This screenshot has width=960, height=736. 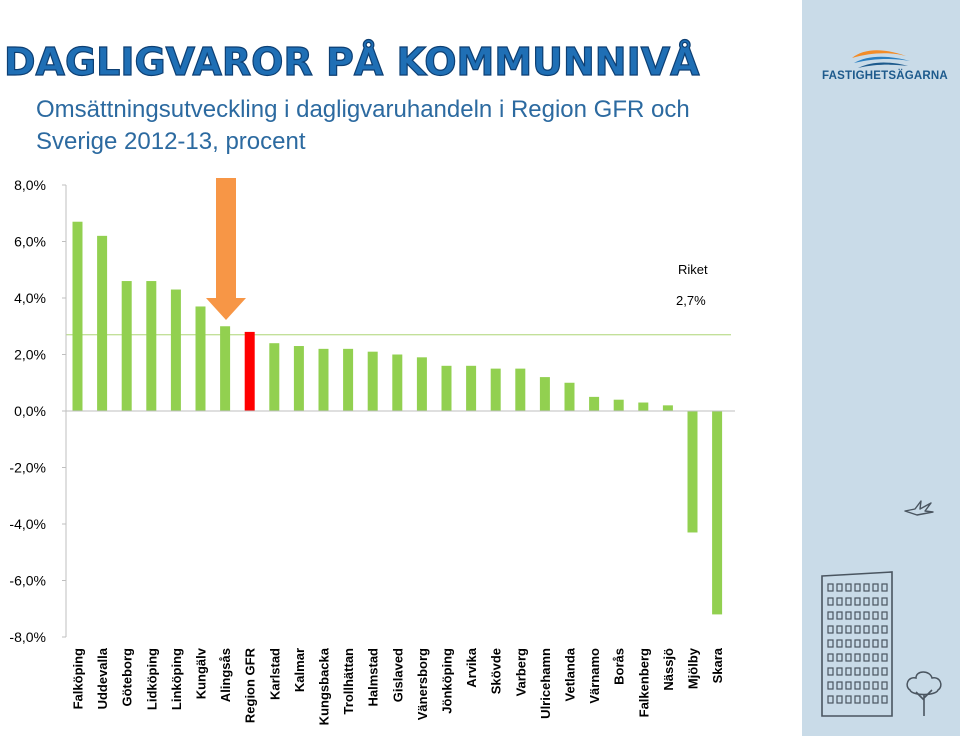 I want to click on wave-logo-icon, so click(x=881, y=59).